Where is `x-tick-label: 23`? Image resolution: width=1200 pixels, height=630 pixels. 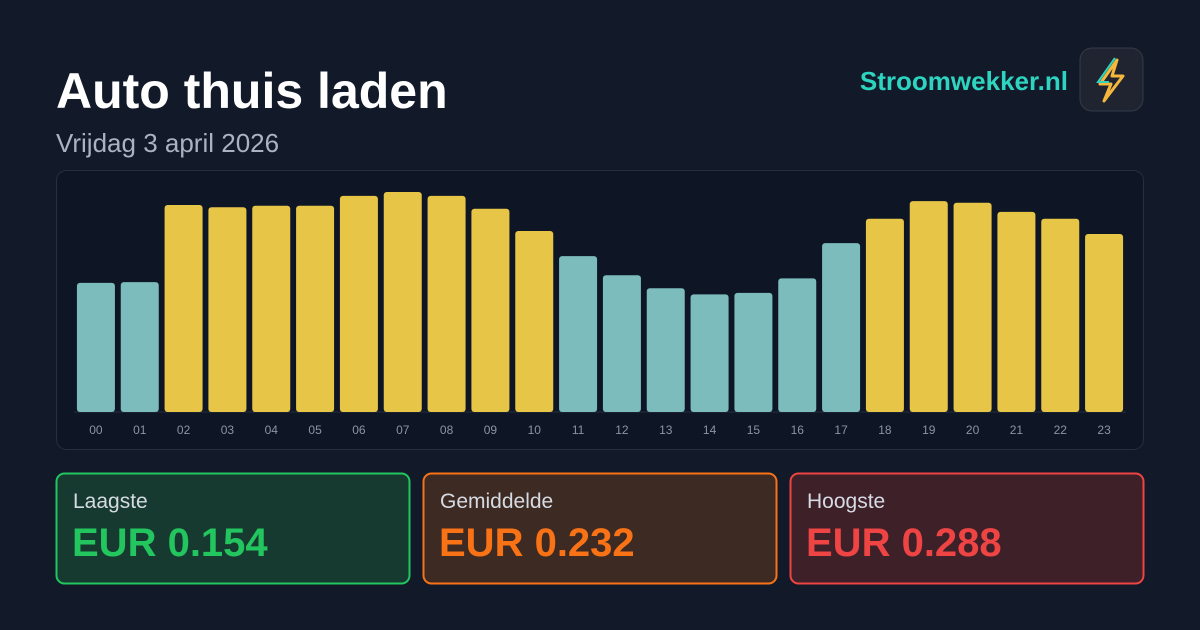
x-tick-label: 23 is located at coordinates (1104, 430).